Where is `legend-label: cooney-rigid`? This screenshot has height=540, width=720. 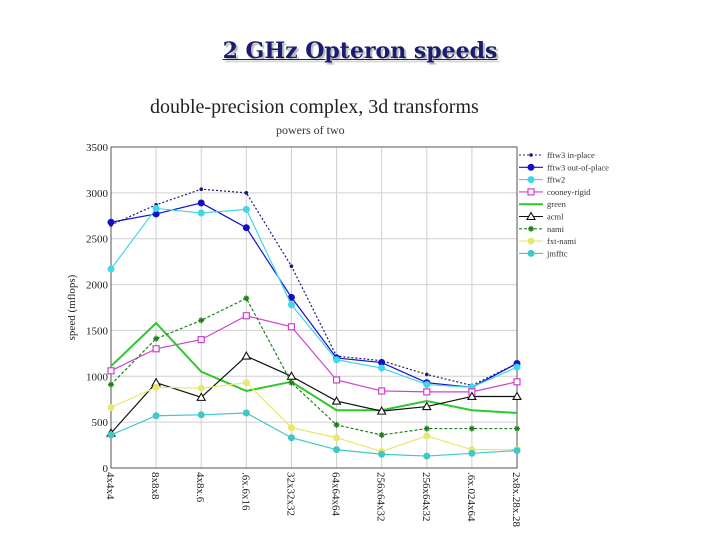 legend-label: cooney-rigid is located at coordinates (569, 192).